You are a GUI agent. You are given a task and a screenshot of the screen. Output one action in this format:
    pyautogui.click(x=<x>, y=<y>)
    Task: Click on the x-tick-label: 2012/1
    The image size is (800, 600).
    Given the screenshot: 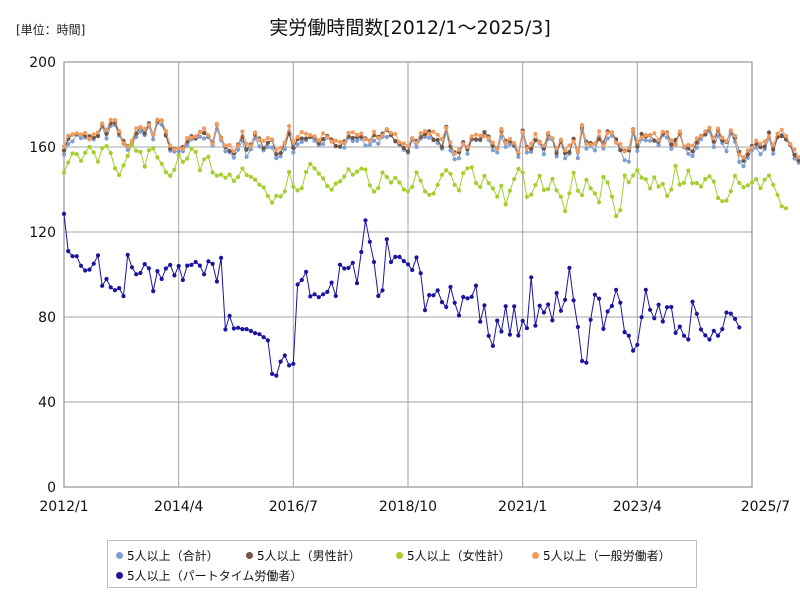 What is the action you would take?
    pyautogui.click(x=63, y=507)
    